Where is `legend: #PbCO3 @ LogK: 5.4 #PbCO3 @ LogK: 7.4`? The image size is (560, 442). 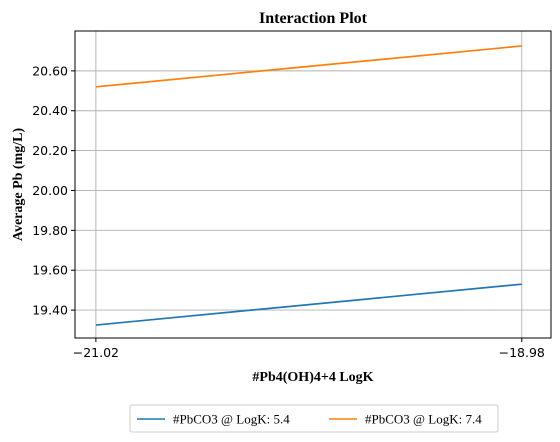
legend: #PbCO3 @ LogK: 5.4 #PbCO3 @ LogK: 7.4 is located at coordinates (314, 418).